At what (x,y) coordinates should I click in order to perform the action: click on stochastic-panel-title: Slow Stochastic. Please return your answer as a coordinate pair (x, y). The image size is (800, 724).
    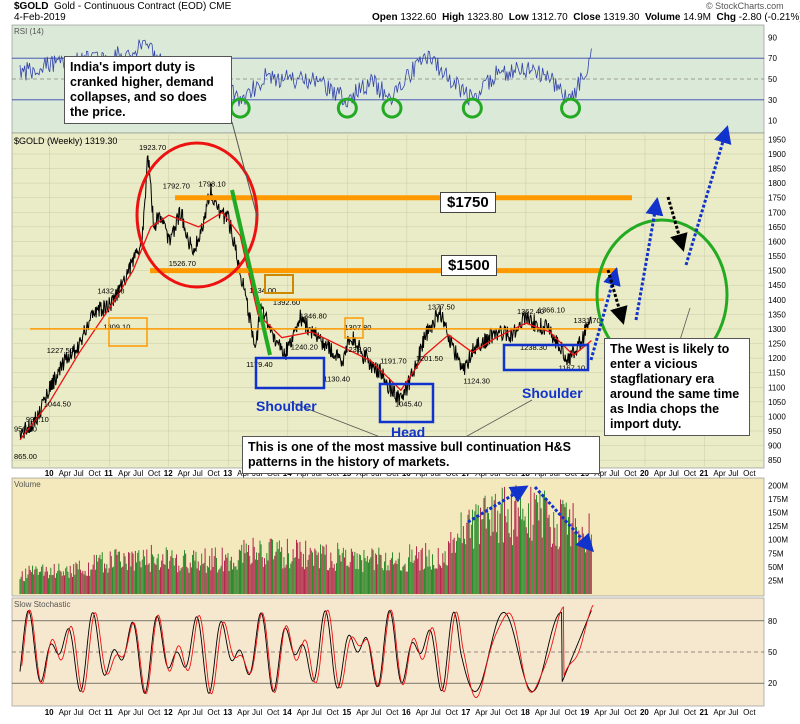
    Looking at the image, I should click on (42, 604).